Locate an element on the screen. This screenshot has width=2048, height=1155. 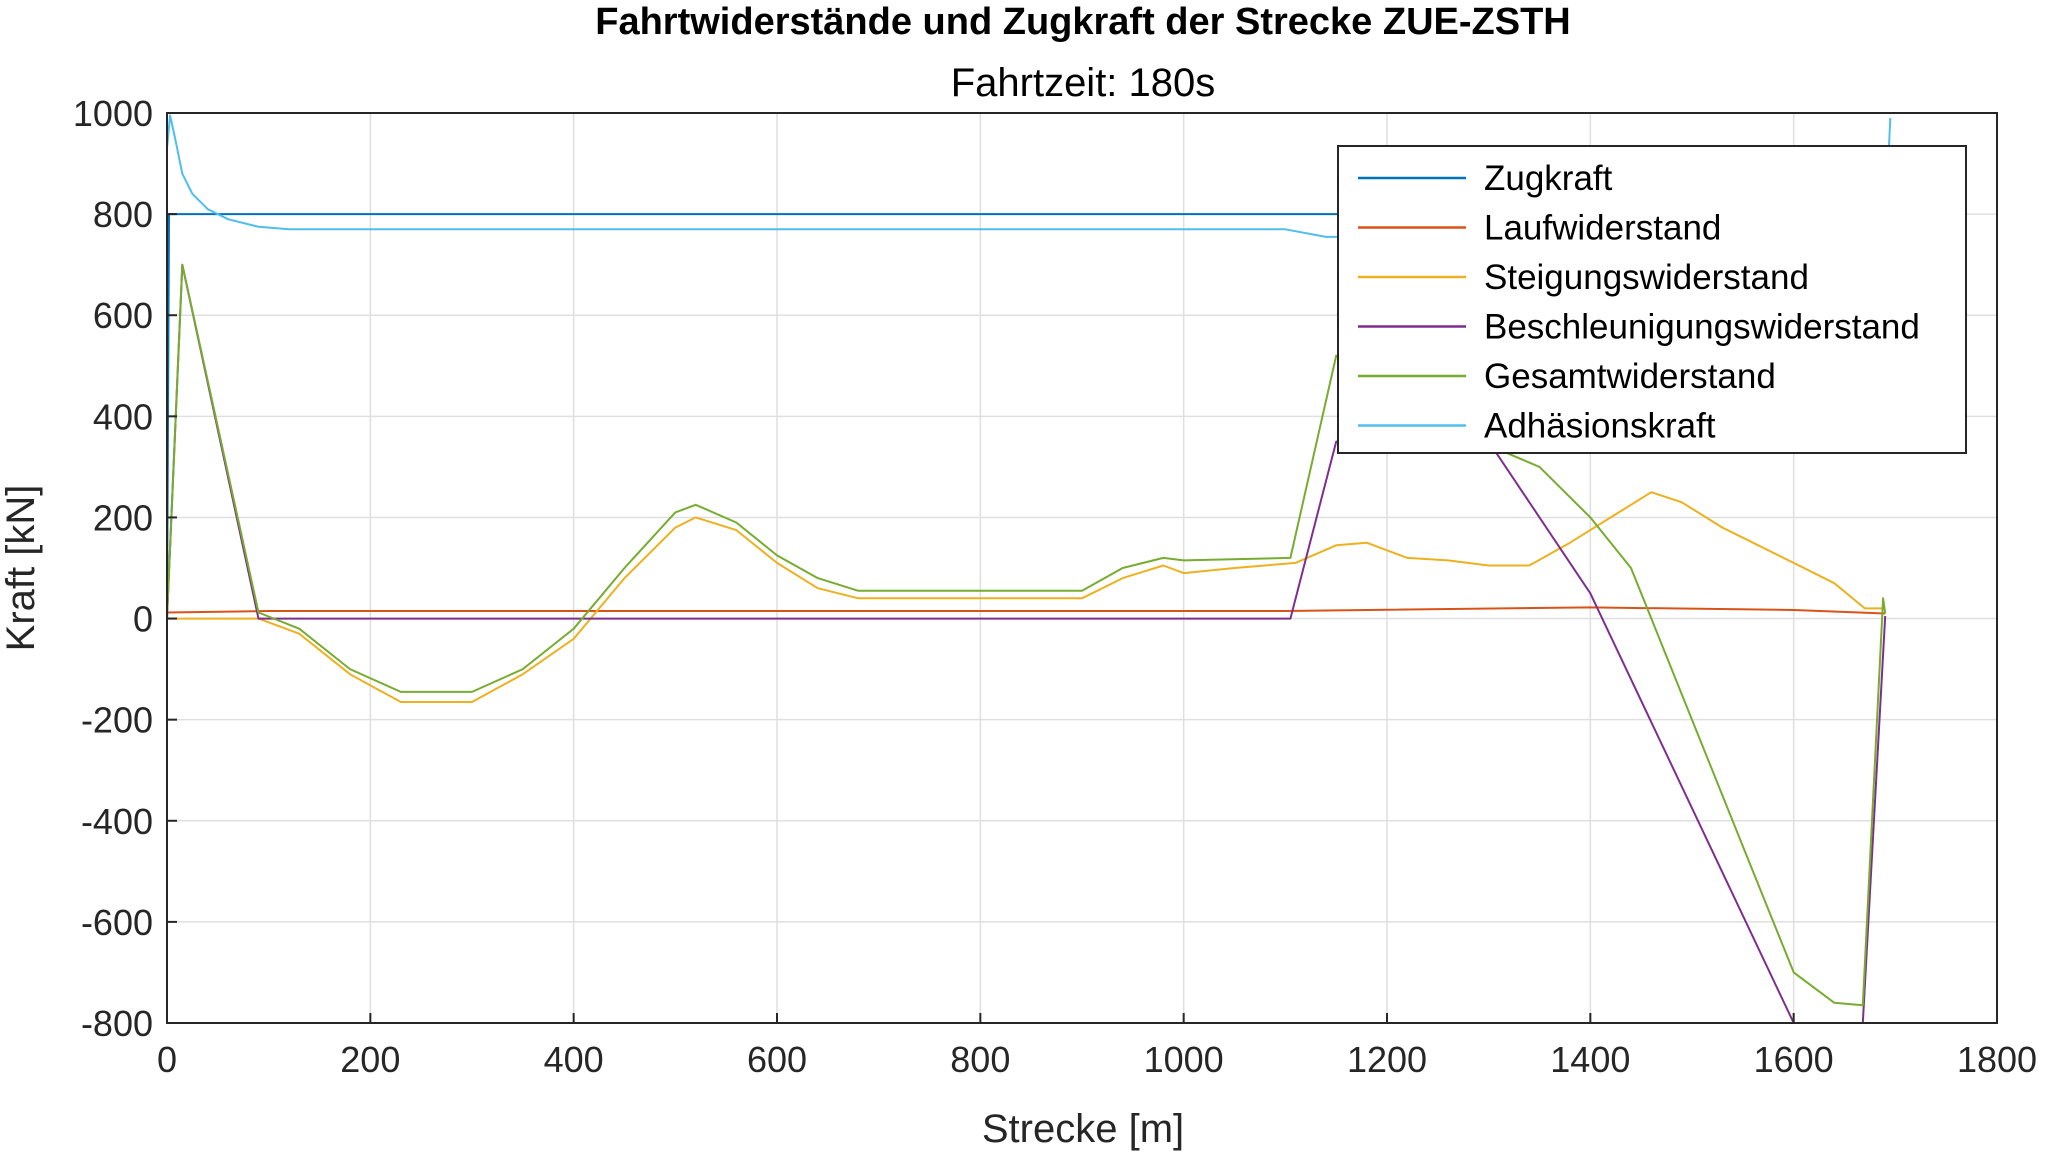
x-tick-label: 800 is located at coordinates (980, 1059).